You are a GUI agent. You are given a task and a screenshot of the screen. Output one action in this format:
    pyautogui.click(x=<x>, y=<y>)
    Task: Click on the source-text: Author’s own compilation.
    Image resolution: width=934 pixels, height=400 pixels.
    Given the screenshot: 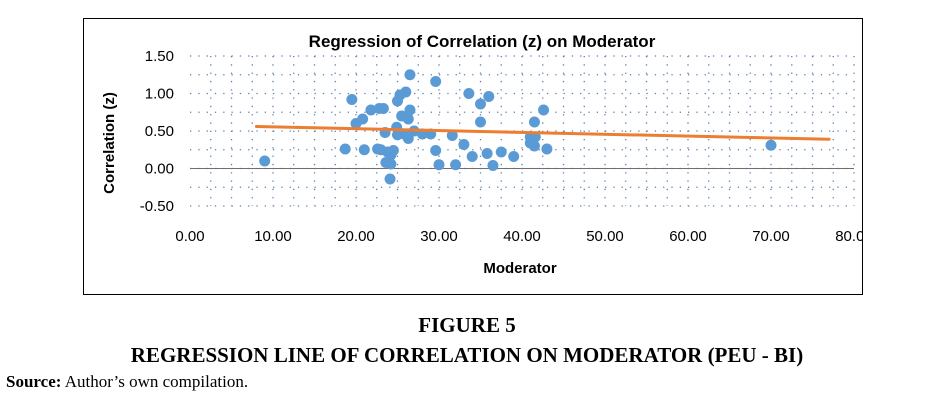 What is the action you would take?
    pyautogui.click(x=156, y=381)
    